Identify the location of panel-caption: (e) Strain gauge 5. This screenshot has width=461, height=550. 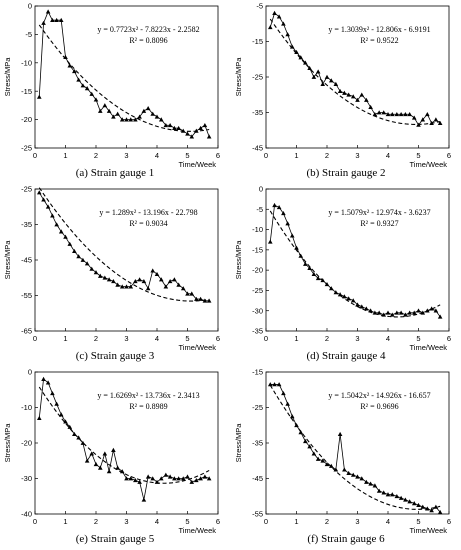
(115, 539).